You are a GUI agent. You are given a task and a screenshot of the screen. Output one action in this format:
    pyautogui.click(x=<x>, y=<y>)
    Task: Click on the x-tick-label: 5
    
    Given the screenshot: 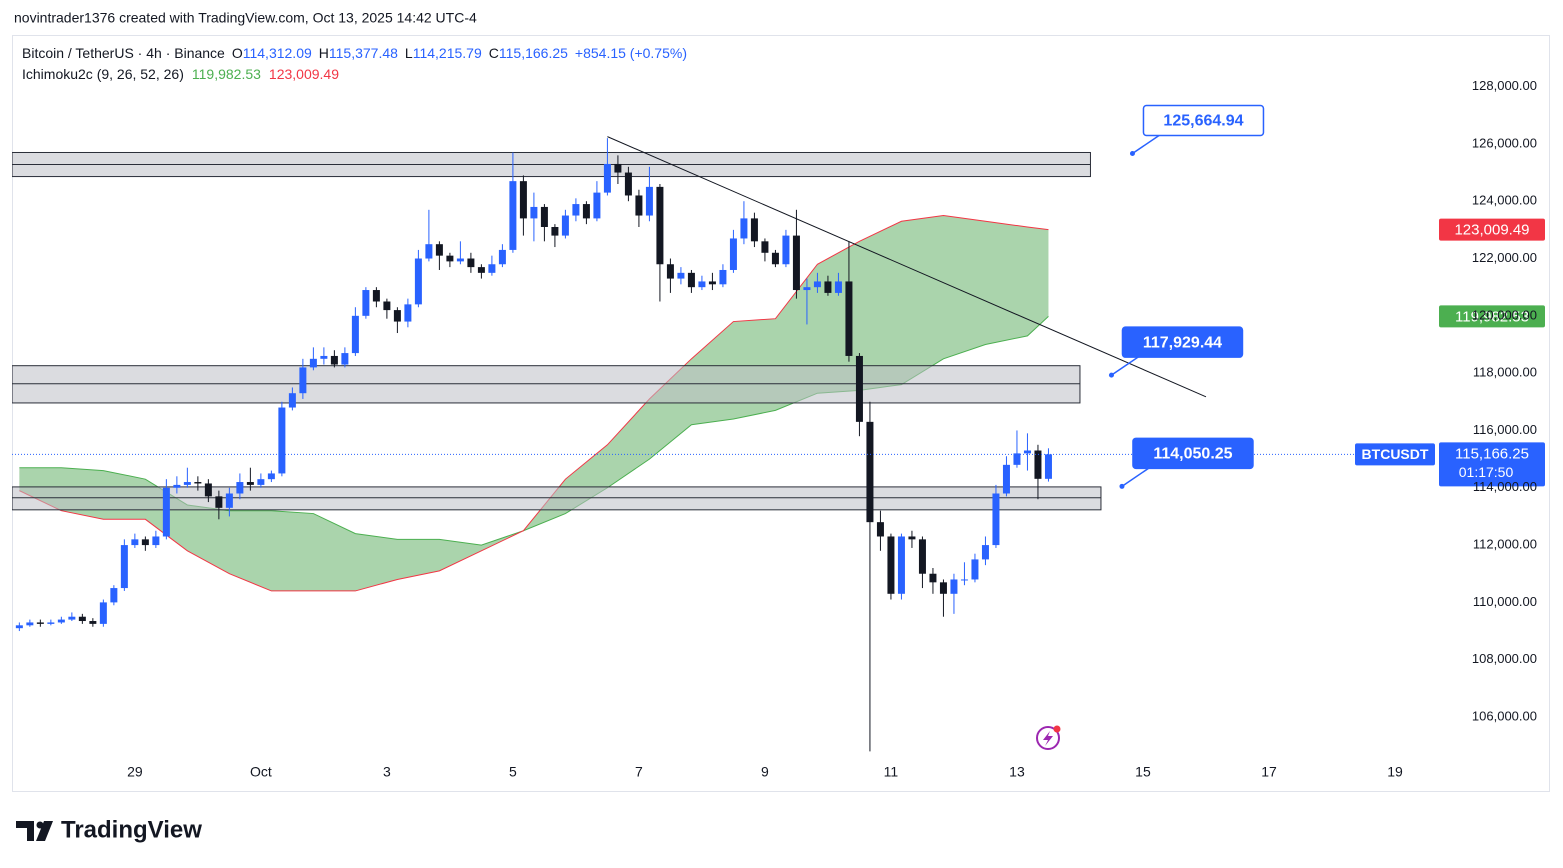 What is the action you would take?
    pyautogui.click(x=513, y=772)
    